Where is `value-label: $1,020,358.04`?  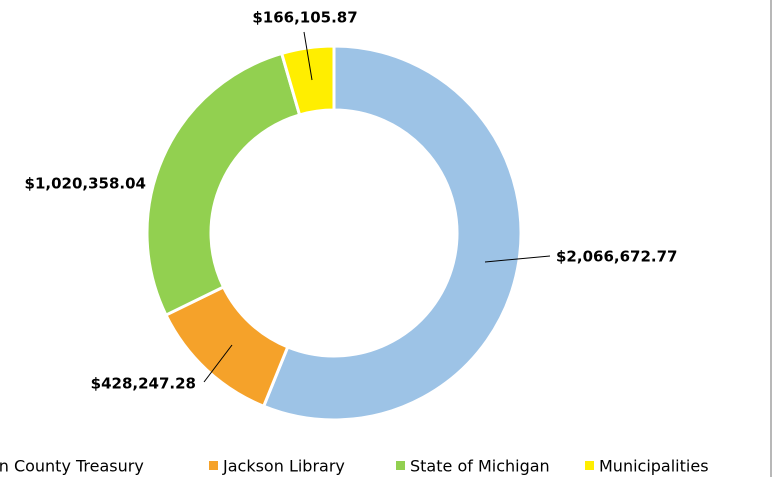 value-label: $1,020,358.04 is located at coordinates (85, 184).